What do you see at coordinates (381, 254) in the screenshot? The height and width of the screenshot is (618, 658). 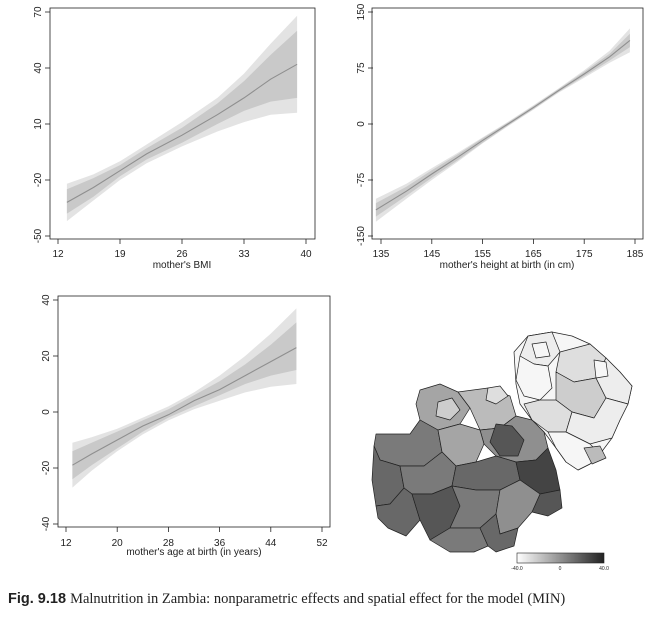 I see `x-tick-label: 135` at bounding box center [381, 254].